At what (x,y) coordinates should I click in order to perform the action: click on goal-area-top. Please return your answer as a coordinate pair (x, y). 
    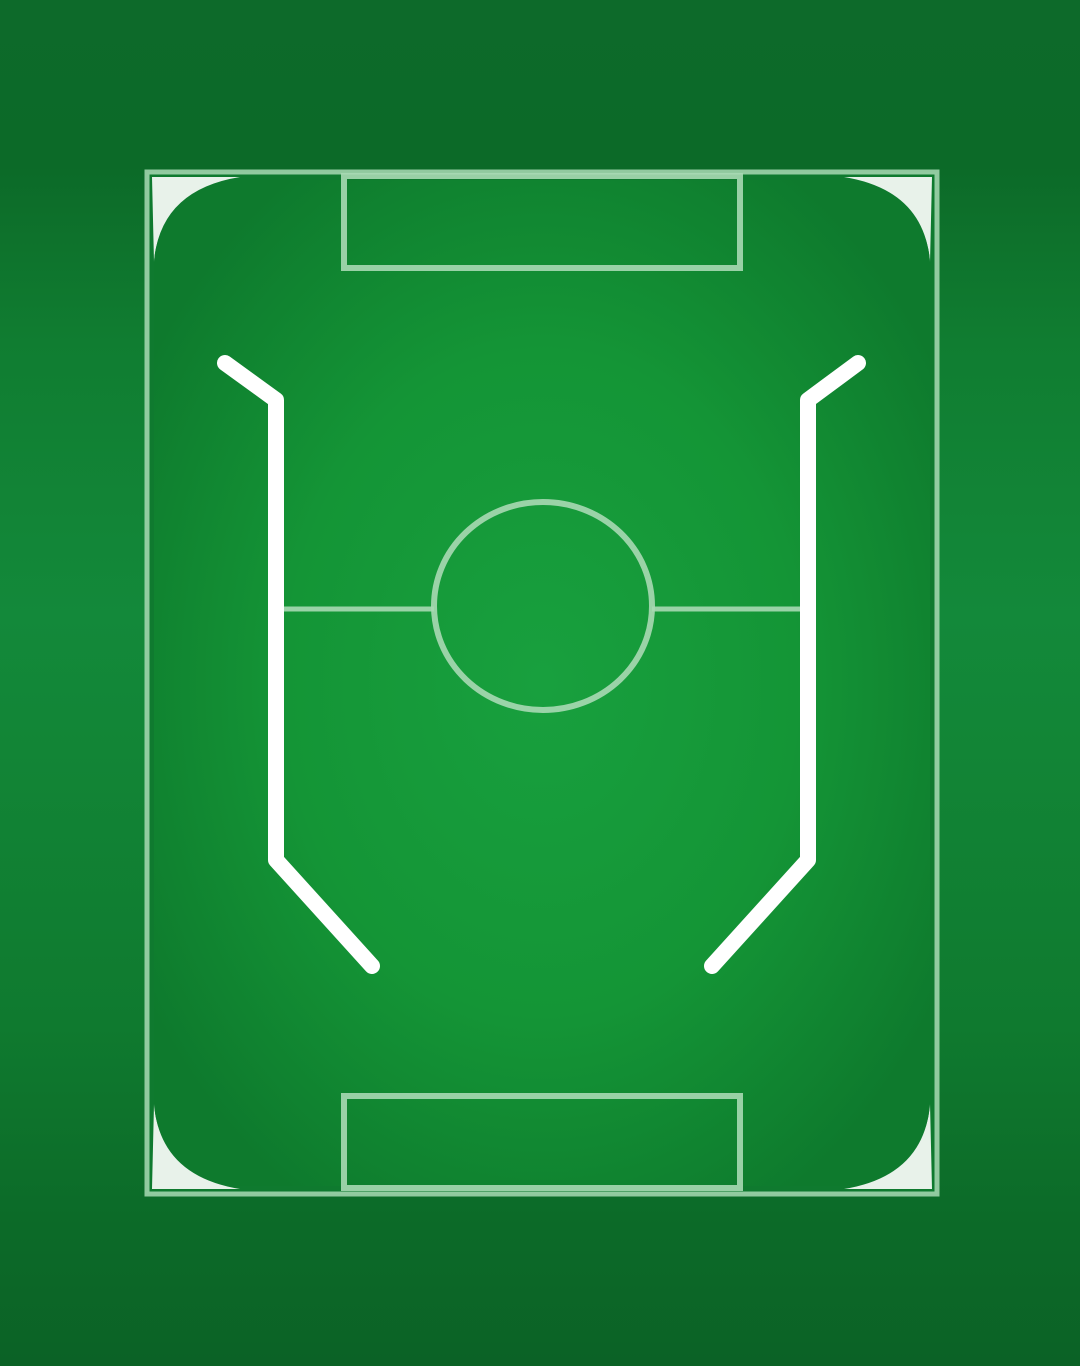
    Looking at the image, I should click on (542, 222).